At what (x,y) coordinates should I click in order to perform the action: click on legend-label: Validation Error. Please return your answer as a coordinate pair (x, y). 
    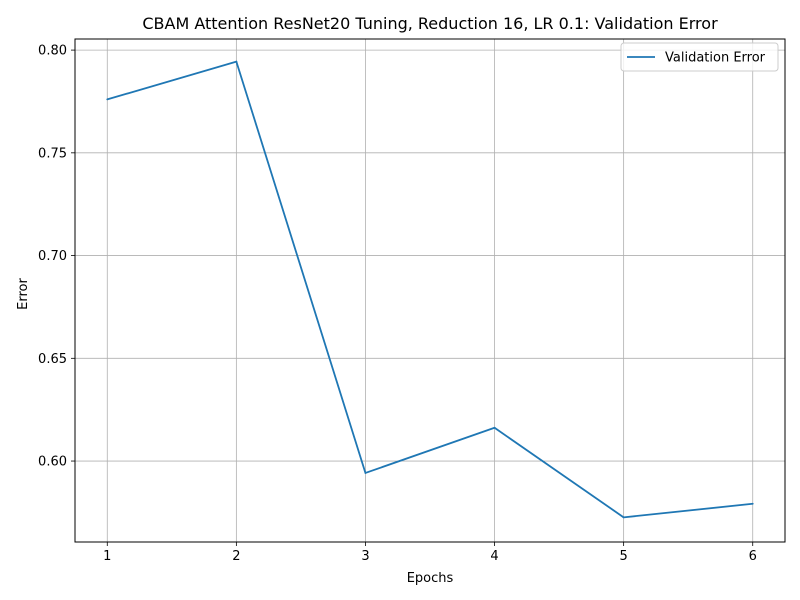
    Looking at the image, I should click on (715, 58).